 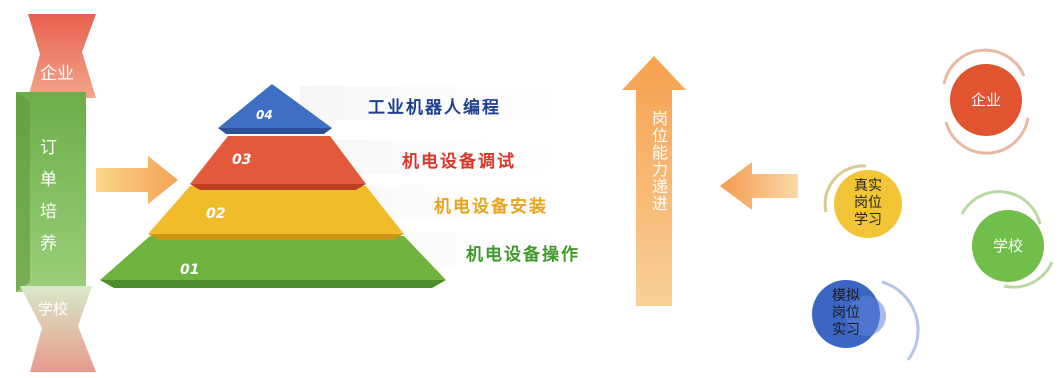 I want to click on real-job-label: 真实 岗位 学习, so click(x=868, y=203).